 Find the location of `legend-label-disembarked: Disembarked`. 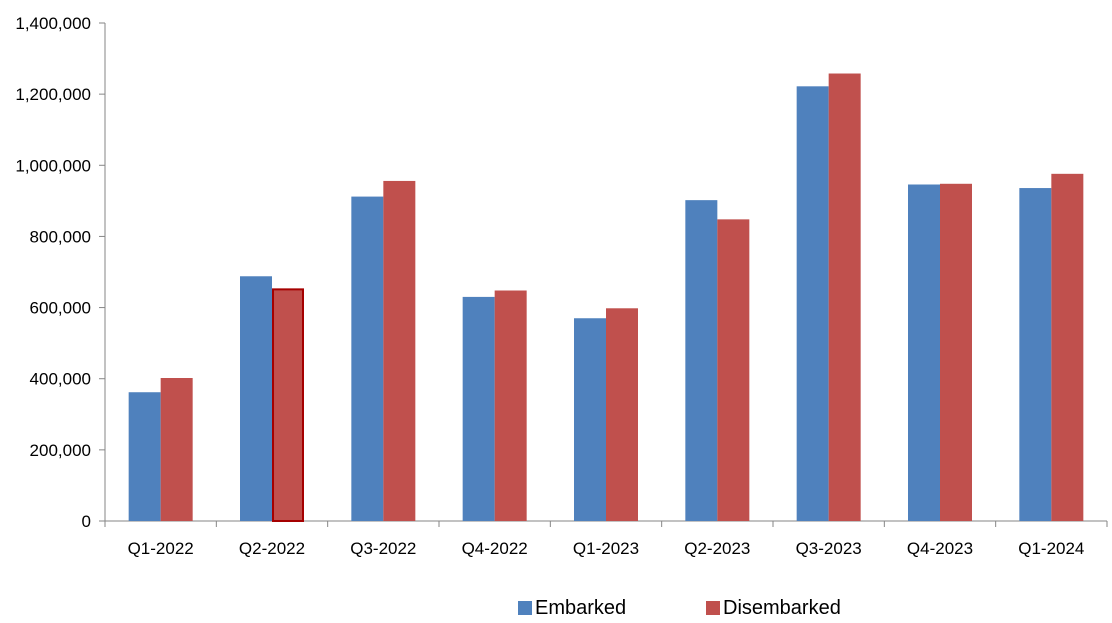

legend-label-disembarked: Disembarked is located at coordinates (782, 607).